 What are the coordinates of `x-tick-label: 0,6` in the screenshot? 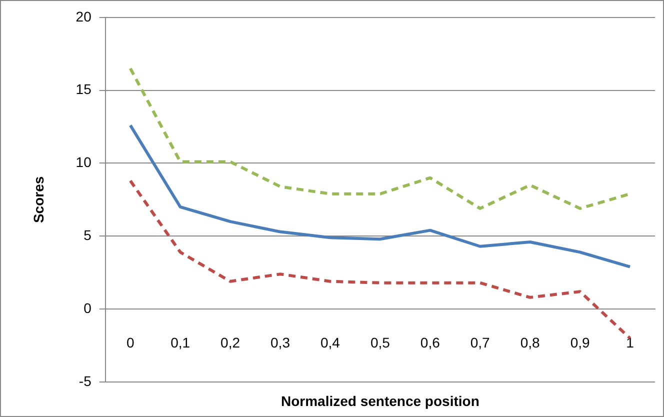 It's located at (430, 342).